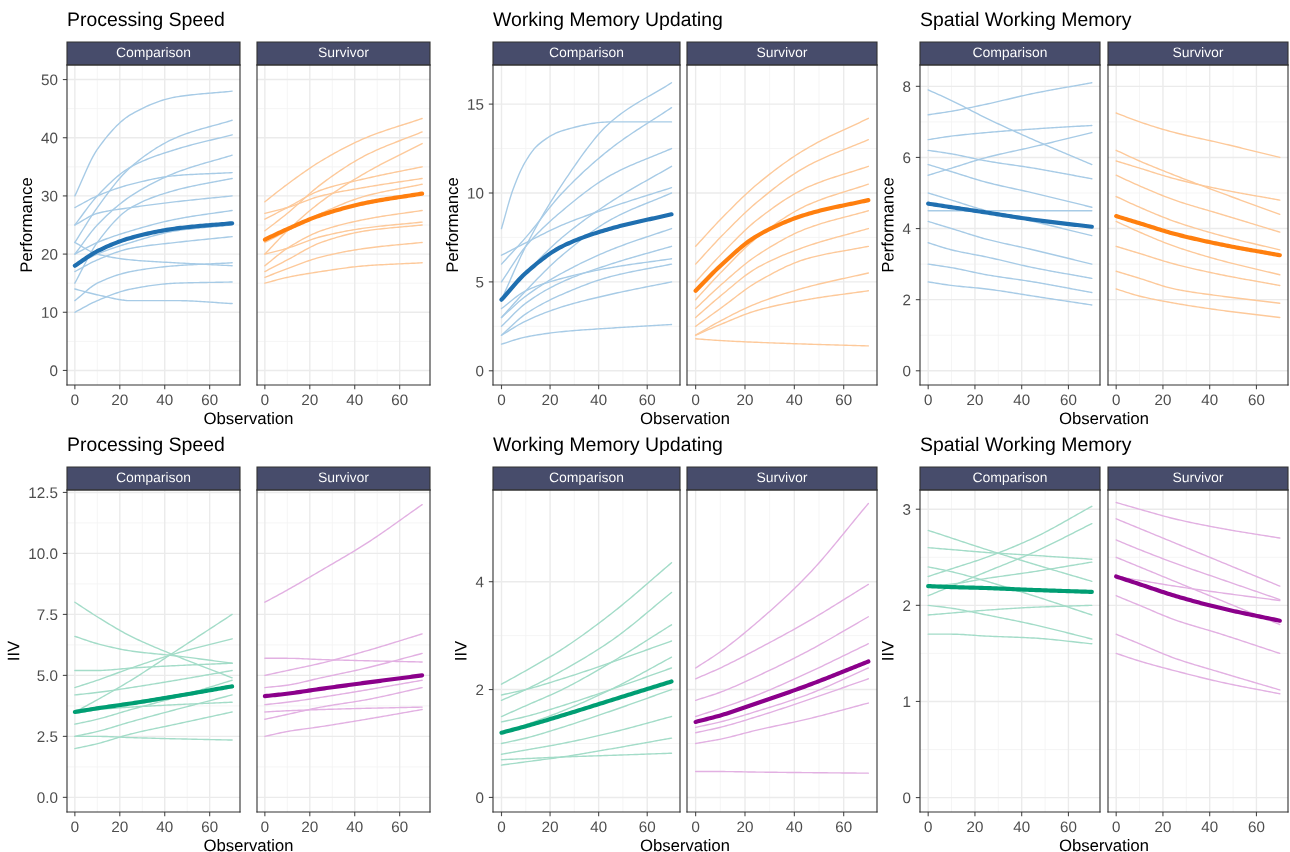 The image size is (1290, 852). What do you see at coordinates (49, 196) in the screenshot?
I see `y-tick-label: 30` at bounding box center [49, 196].